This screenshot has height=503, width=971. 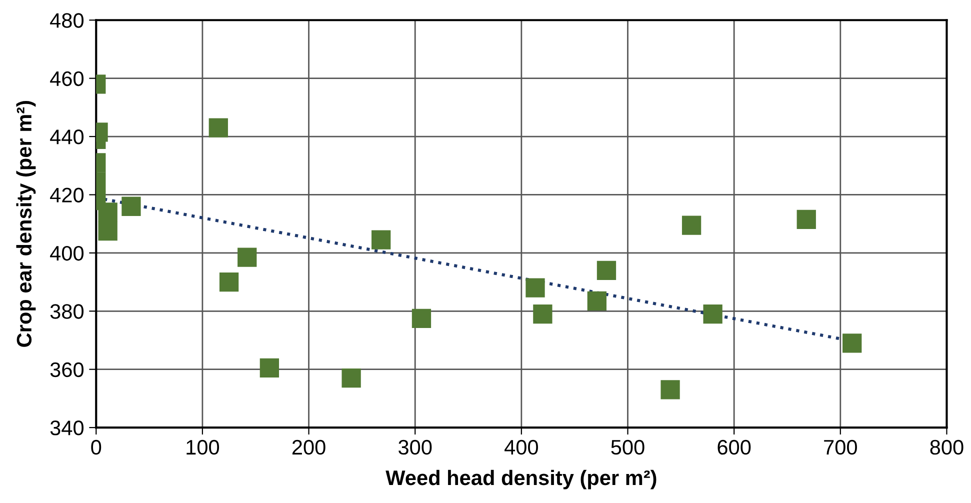 I want to click on y-tick-label: 420, so click(x=67, y=195).